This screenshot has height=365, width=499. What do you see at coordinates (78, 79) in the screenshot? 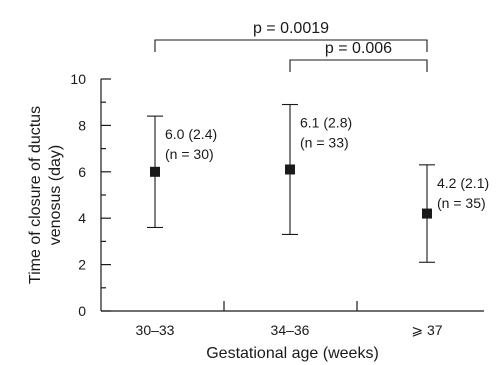
I see `y-tick-label: 10` at bounding box center [78, 79].